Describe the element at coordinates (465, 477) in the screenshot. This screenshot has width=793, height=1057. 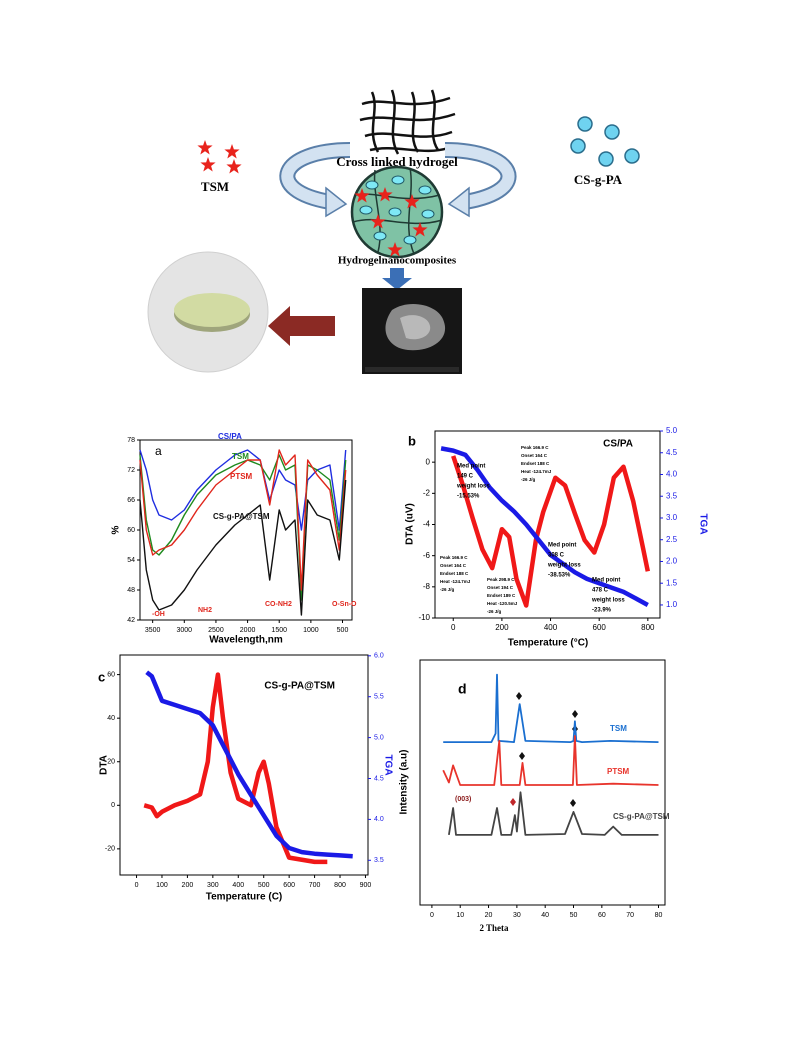
I see `annotation: 149 C` at that location.